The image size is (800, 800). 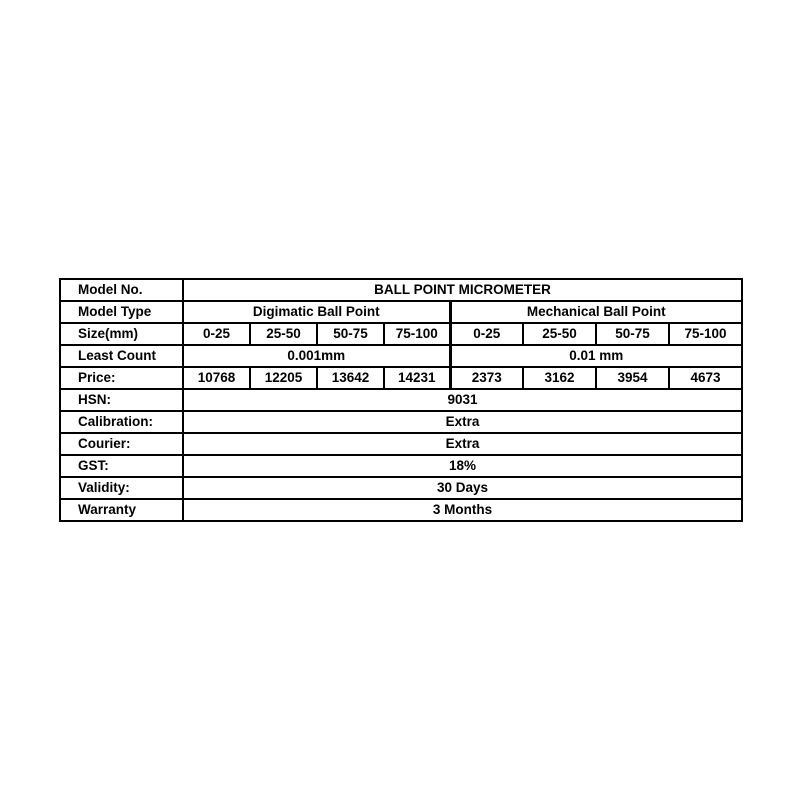 What do you see at coordinates (462, 444) in the screenshot?
I see `courier-value: Extra` at bounding box center [462, 444].